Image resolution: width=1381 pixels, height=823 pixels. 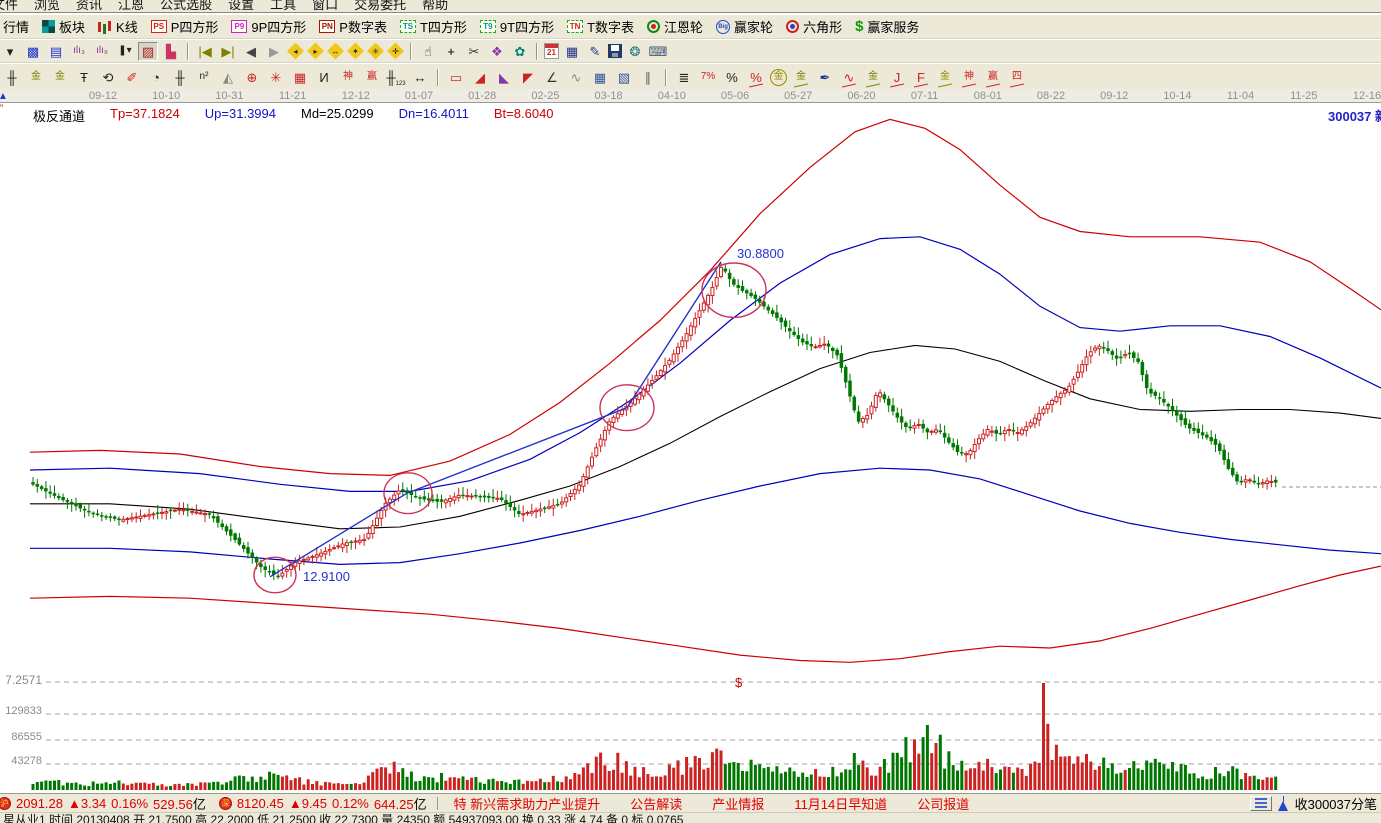 What do you see at coordinates (600, 77) in the screenshot?
I see `grid-small-icon: ▦` at bounding box center [600, 77].